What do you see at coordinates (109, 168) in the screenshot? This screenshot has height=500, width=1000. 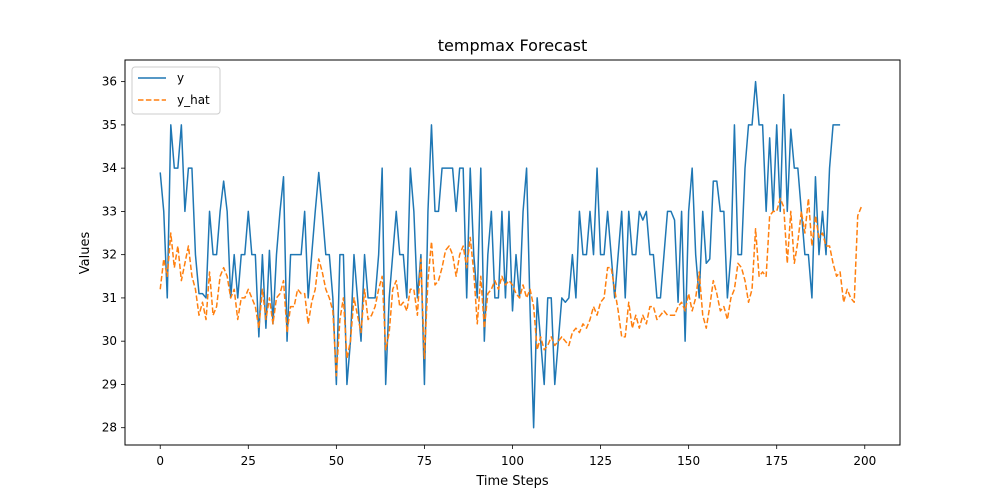 I see `y-tick-label: 34` at bounding box center [109, 168].